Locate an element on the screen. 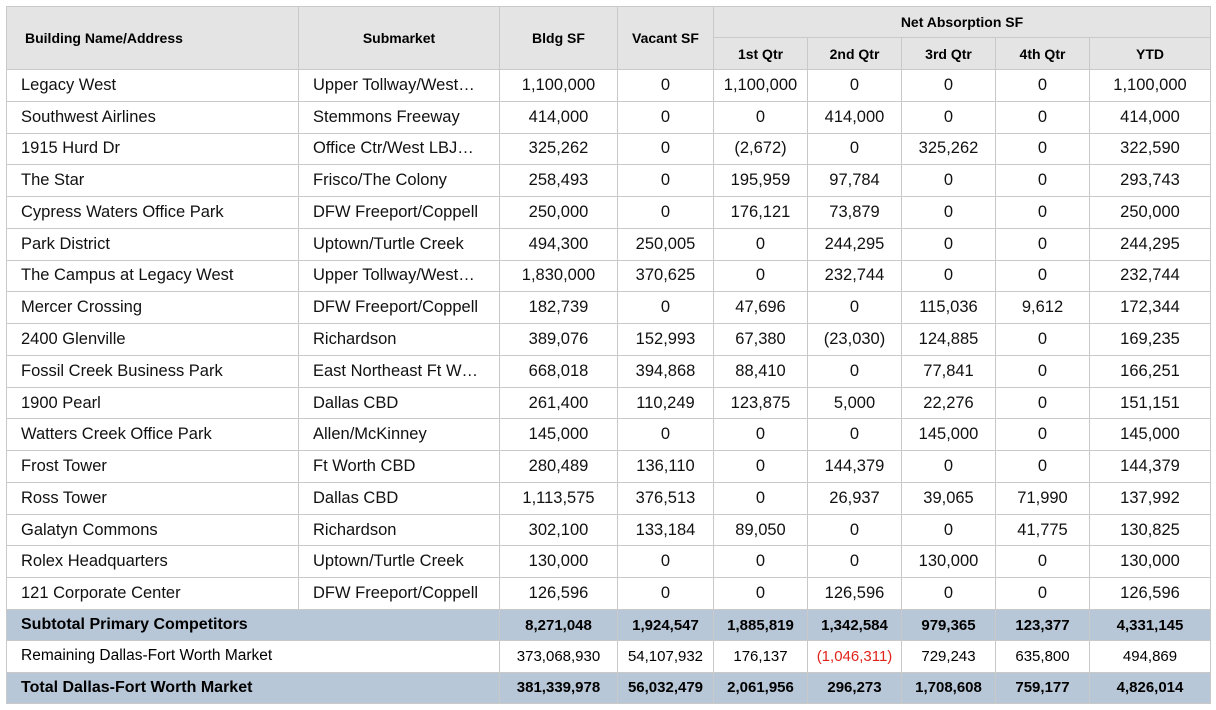 The image size is (1216, 710). building-name: Park District is located at coordinates (152, 244).